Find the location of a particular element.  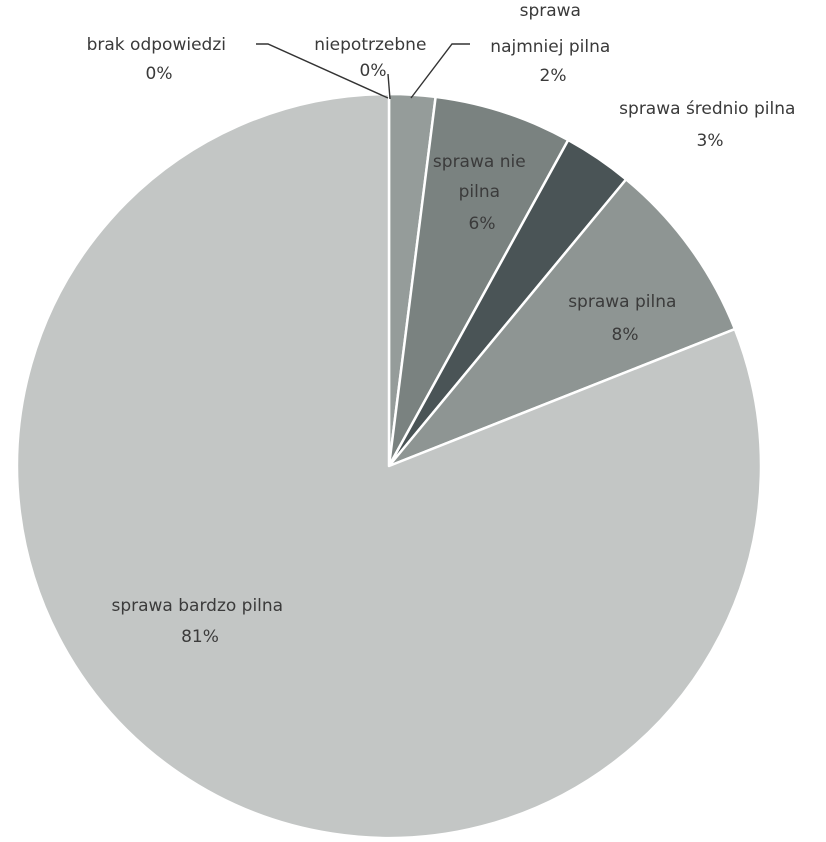

label-brak-odpowiedzi-name: brak odpowiedzi is located at coordinates (156, 45).